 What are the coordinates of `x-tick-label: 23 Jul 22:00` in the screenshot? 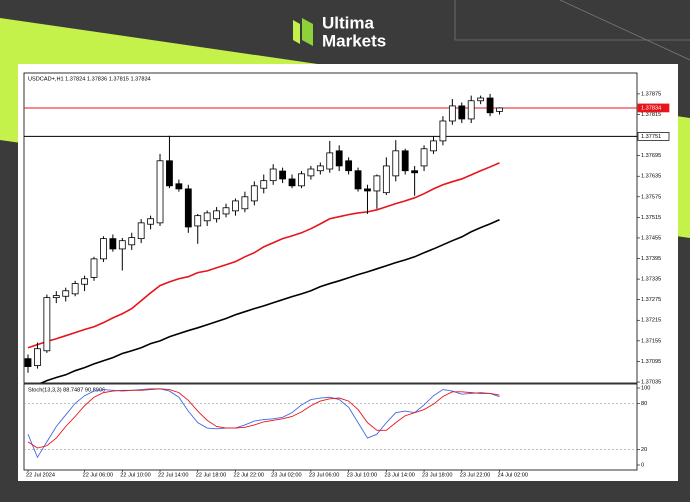 It's located at (475, 475).